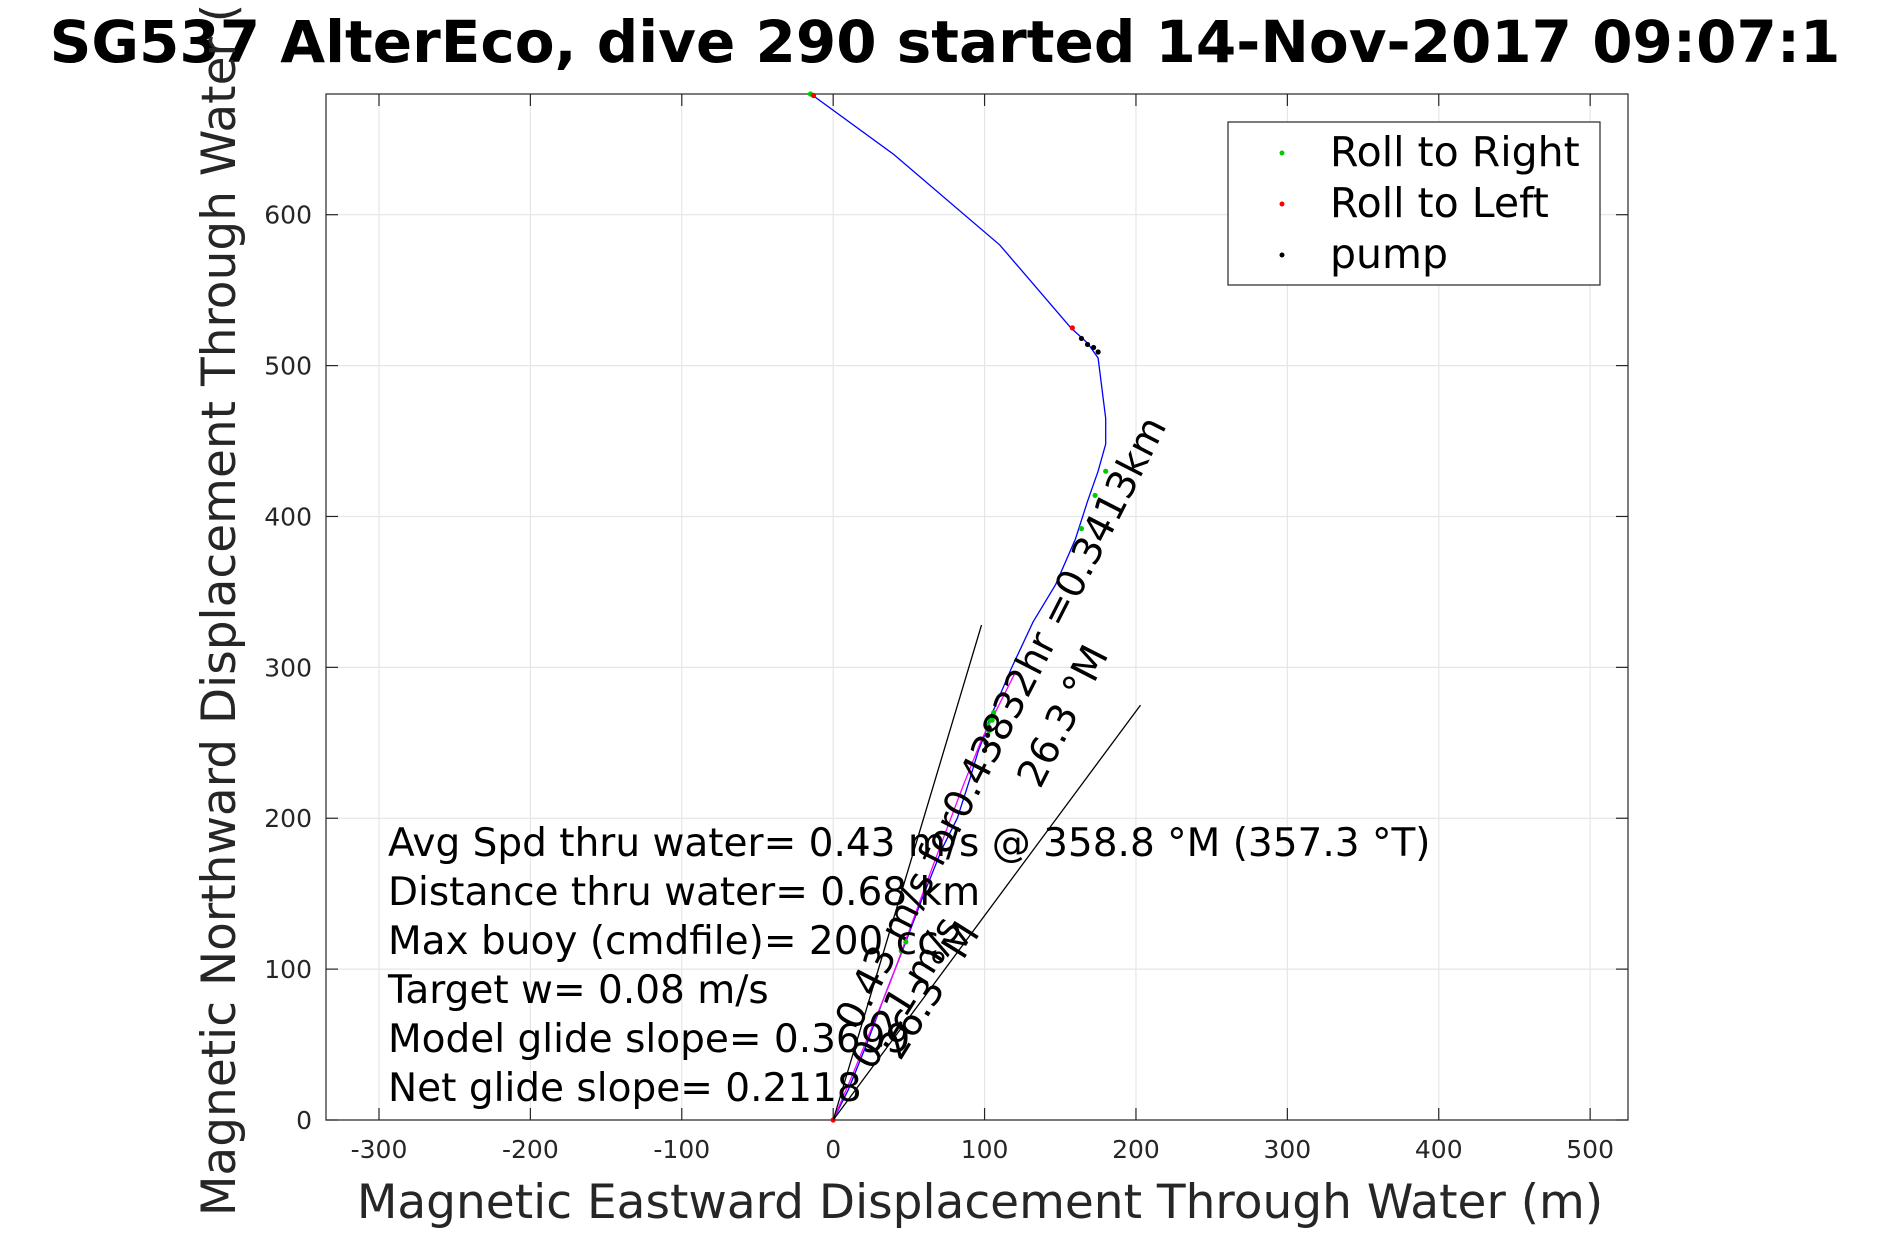  What do you see at coordinates (288, 516) in the screenshot?
I see `y-tick-label: 400` at bounding box center [288, 516].